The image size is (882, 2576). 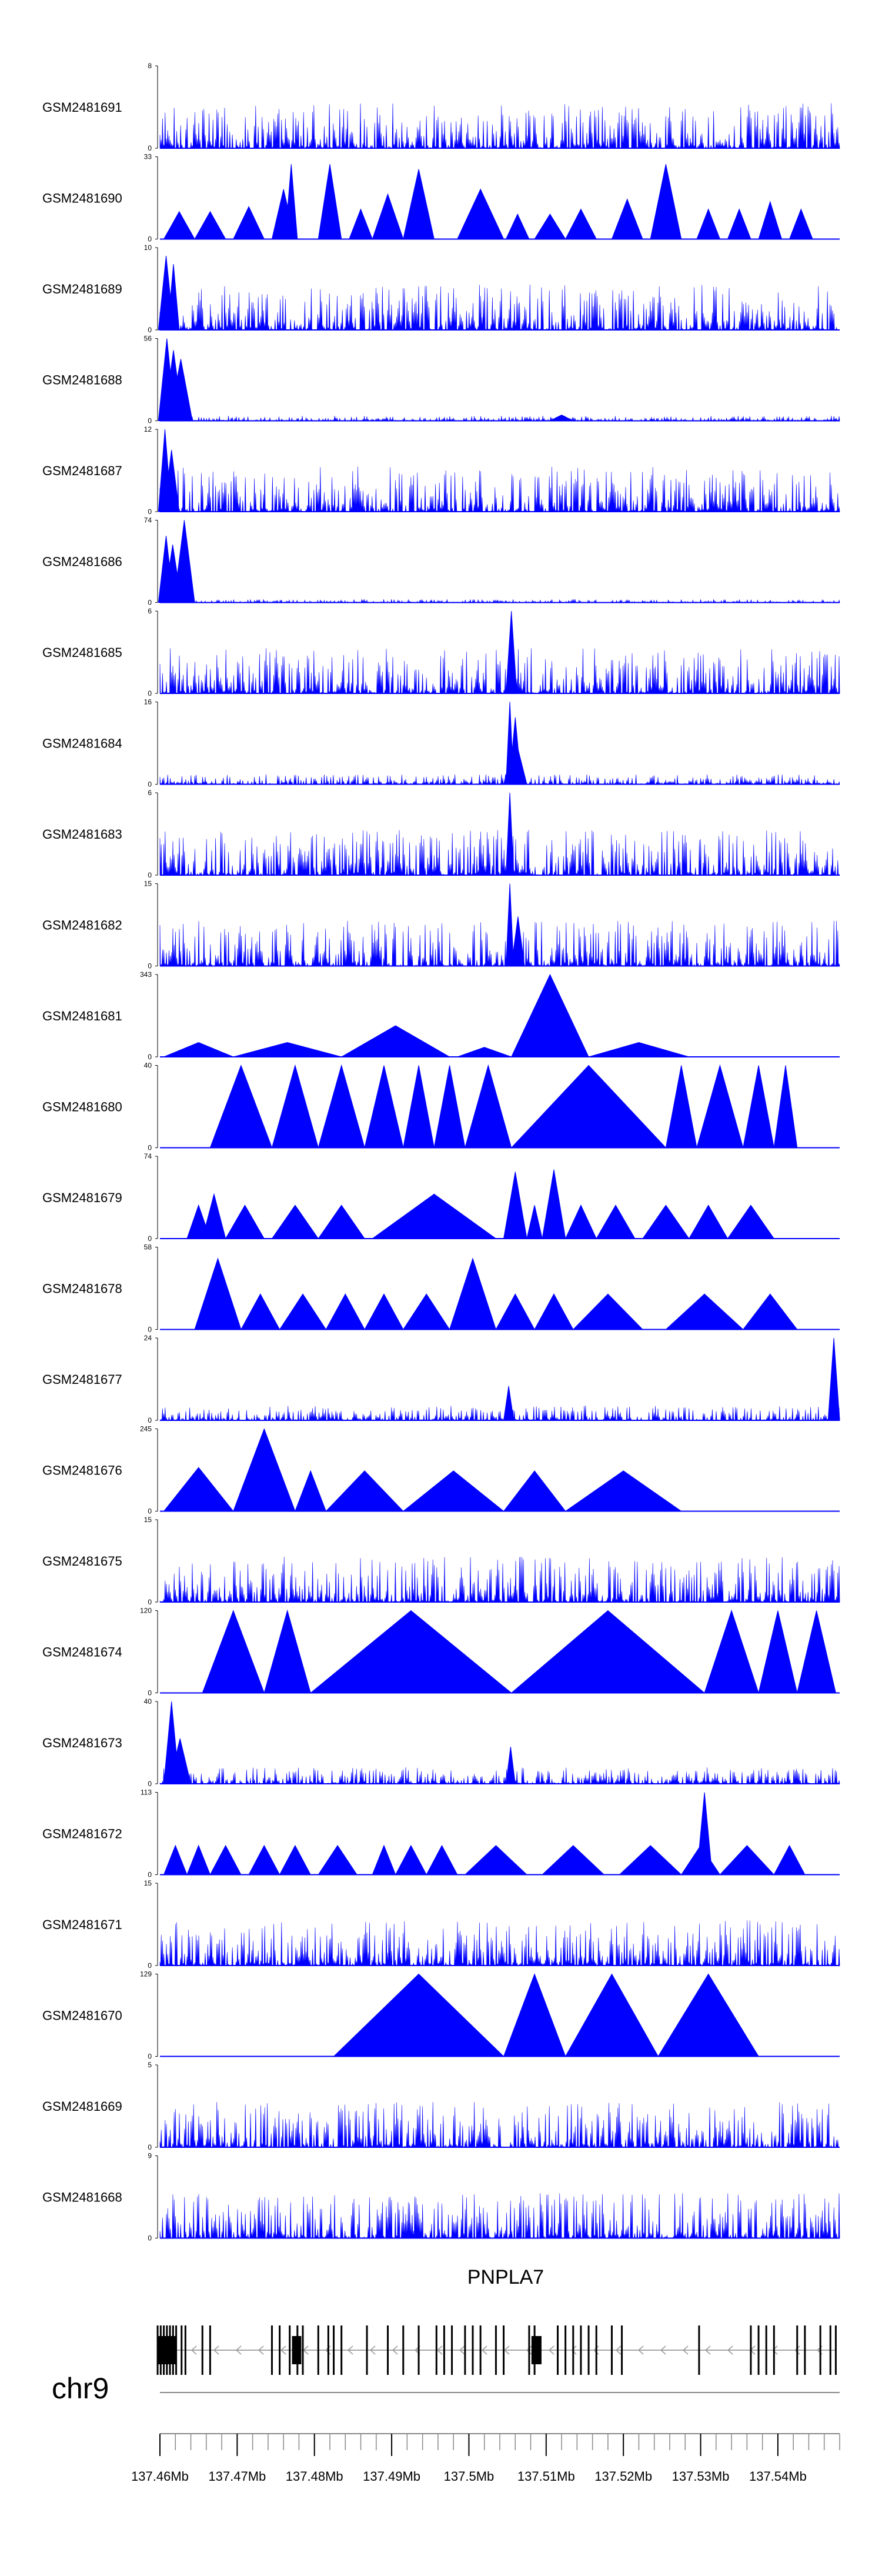 What do you see at coordinates (546, 2476) in the screenshot?
I see `x-tick-label: 137.51Mb` at bounding box center [546, 2476].